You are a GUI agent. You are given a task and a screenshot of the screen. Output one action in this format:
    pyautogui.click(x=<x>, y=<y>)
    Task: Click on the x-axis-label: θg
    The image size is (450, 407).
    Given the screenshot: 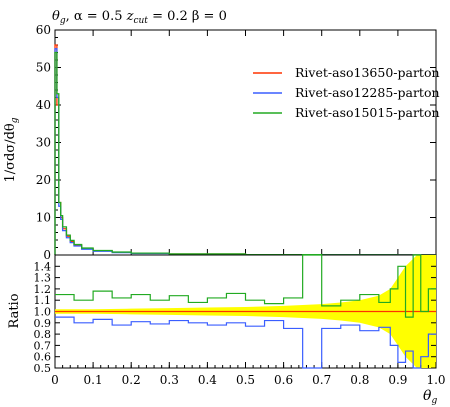 What is the action you would take?
    pyautogui.click(x=430, y=397)
    